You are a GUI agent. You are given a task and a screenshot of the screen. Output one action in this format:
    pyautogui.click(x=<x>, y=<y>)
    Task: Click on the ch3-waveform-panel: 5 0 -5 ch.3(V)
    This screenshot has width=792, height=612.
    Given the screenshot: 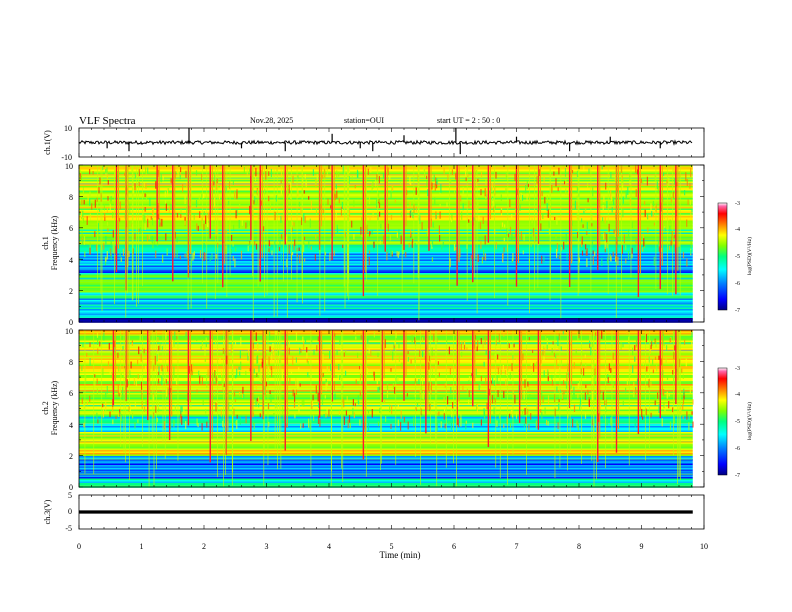 What is the action you would take?
    pyautogui.click(x=374, y=512)
    